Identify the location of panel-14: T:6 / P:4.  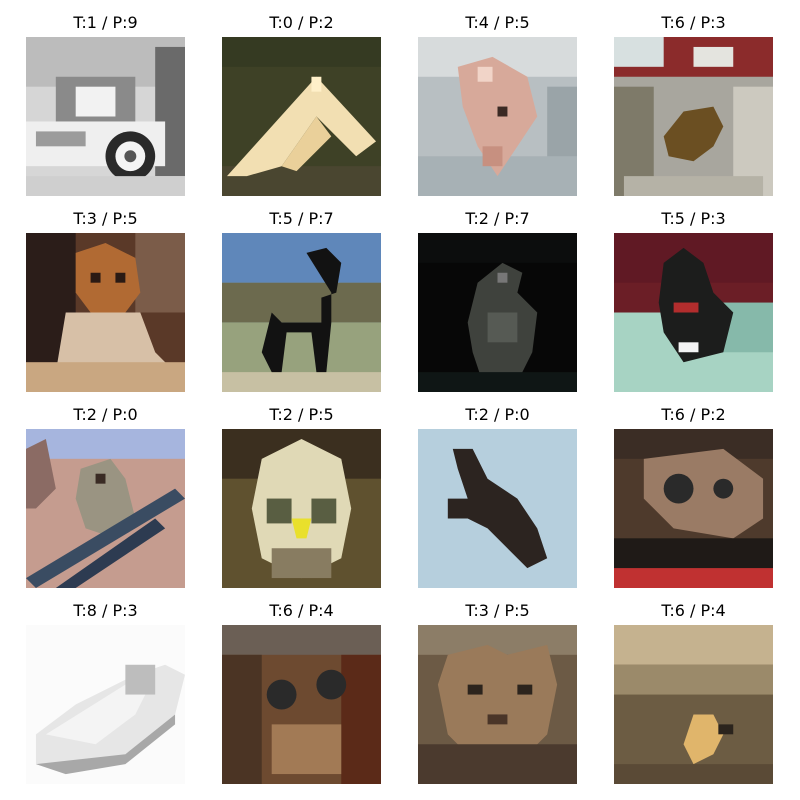
(301, 691).